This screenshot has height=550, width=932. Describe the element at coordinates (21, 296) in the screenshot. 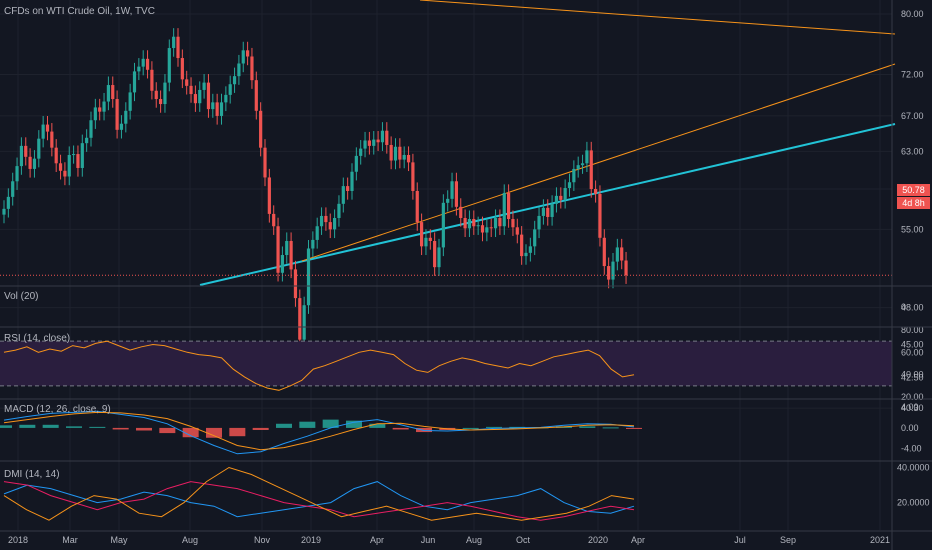

I see `volume-indicator-label: Vol (20)` at that location.